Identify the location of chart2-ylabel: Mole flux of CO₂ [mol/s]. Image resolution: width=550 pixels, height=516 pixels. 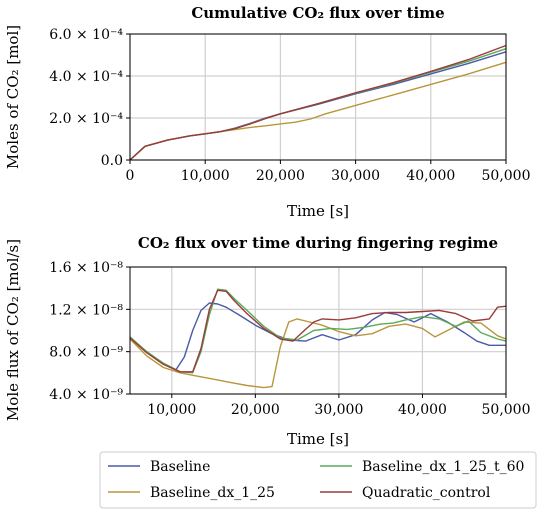
(13, 330).